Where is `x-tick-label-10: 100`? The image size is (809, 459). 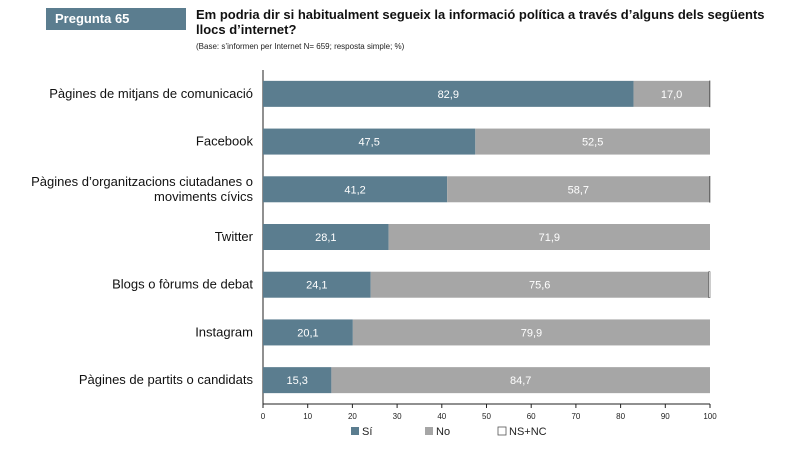
x-tick-label-10: 100 is located at coordinates (710, 416).